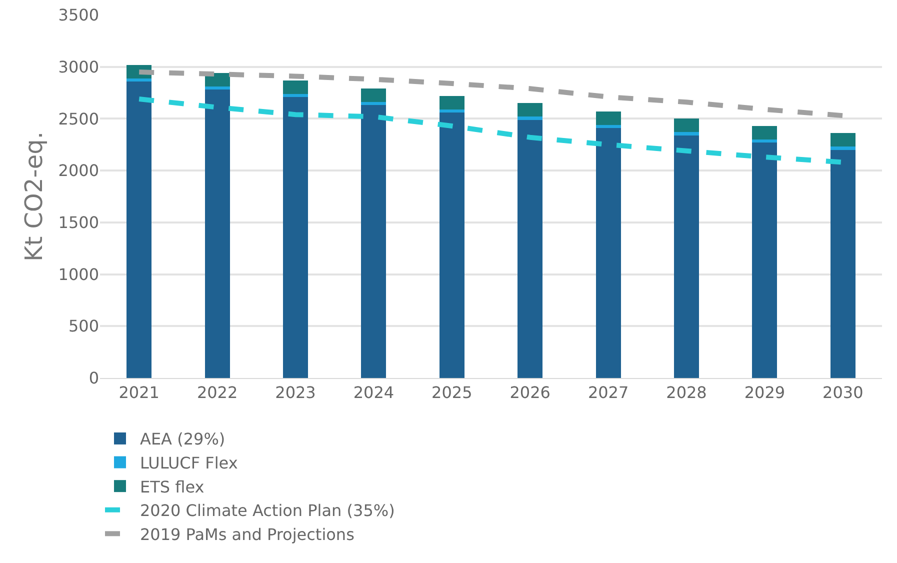 The image size is (897, 563). What do you see at coordinates (217, 392) in the screenshot?
I see `x-tick-label: 2022` at bounding box center [217, 392].